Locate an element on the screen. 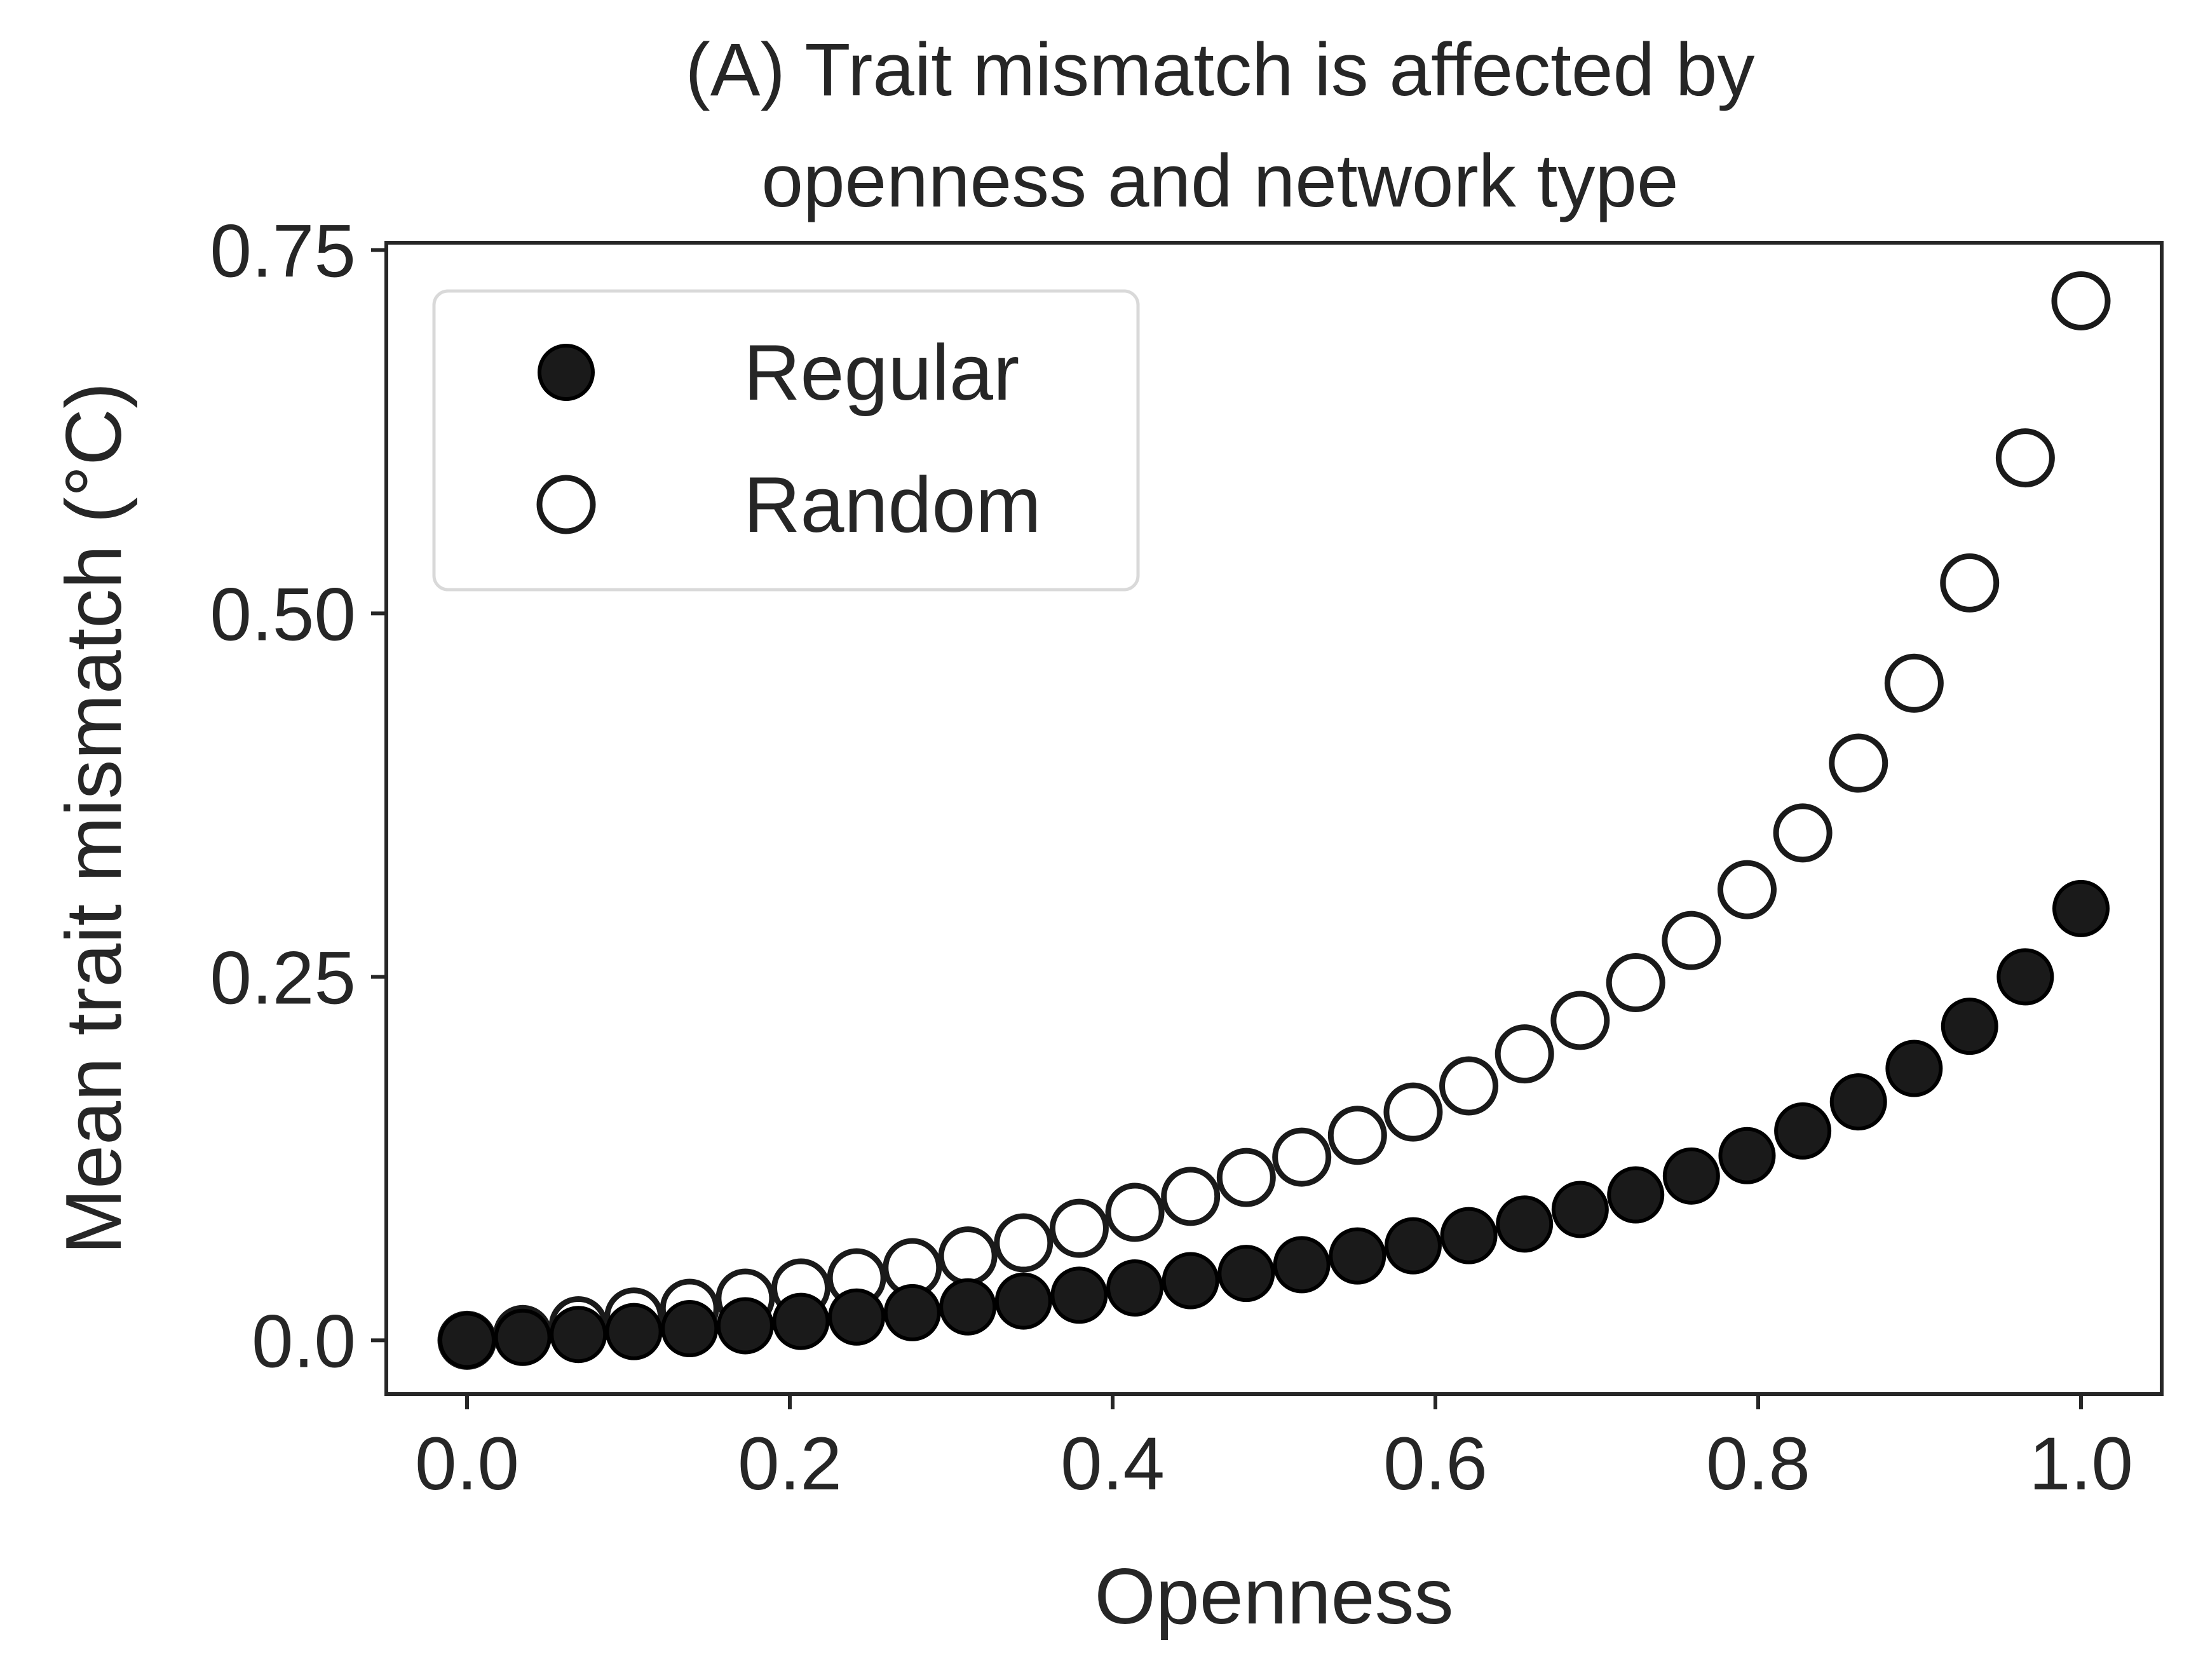  legend: Regular Random is located at coordinates (786, 440).